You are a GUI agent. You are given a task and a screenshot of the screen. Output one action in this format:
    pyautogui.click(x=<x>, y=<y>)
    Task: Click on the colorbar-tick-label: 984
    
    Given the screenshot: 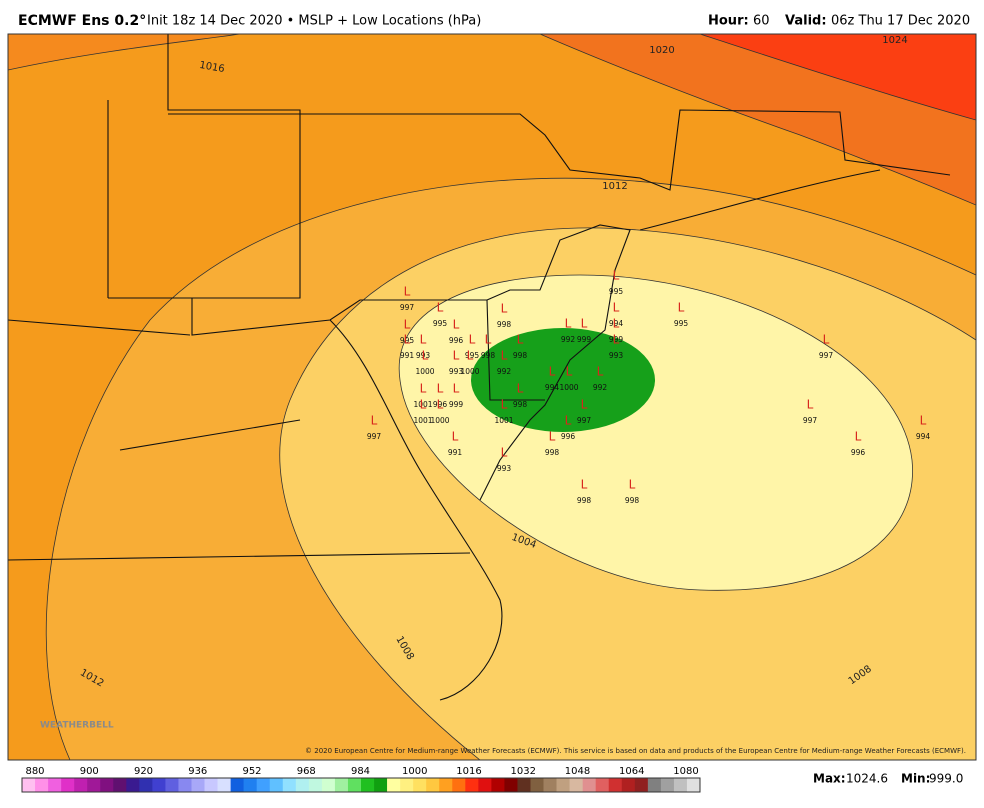 What is the action you would take?
    pyautogui.click(x=360, y=771)
    